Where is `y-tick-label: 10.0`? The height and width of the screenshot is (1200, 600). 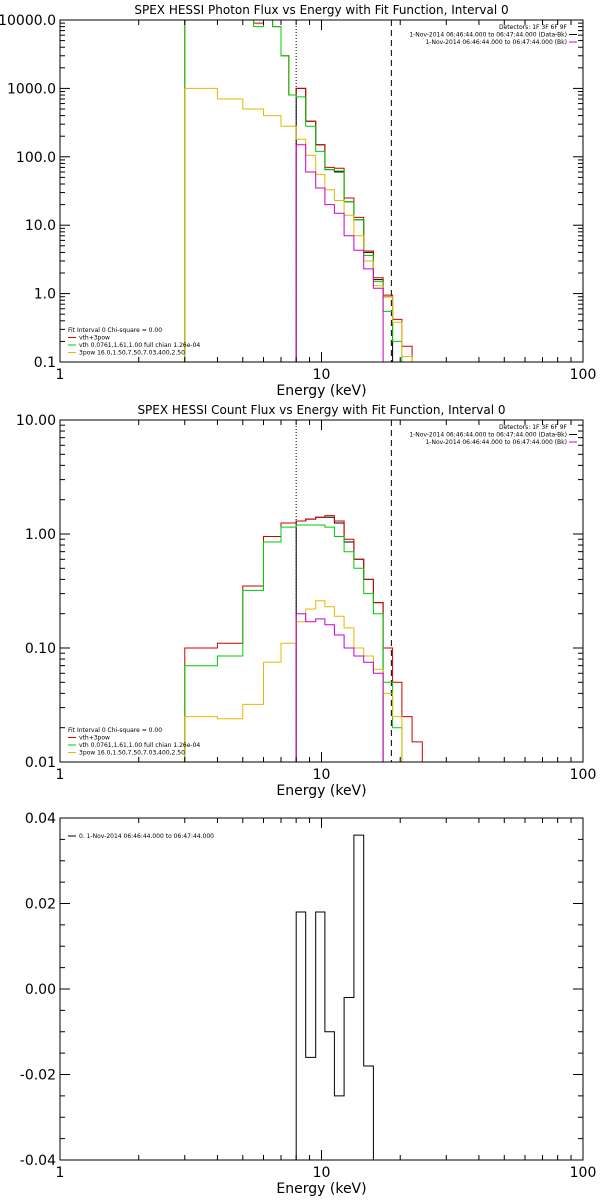
y-tick-label: 10.0 is located at coordinates (40, 226).